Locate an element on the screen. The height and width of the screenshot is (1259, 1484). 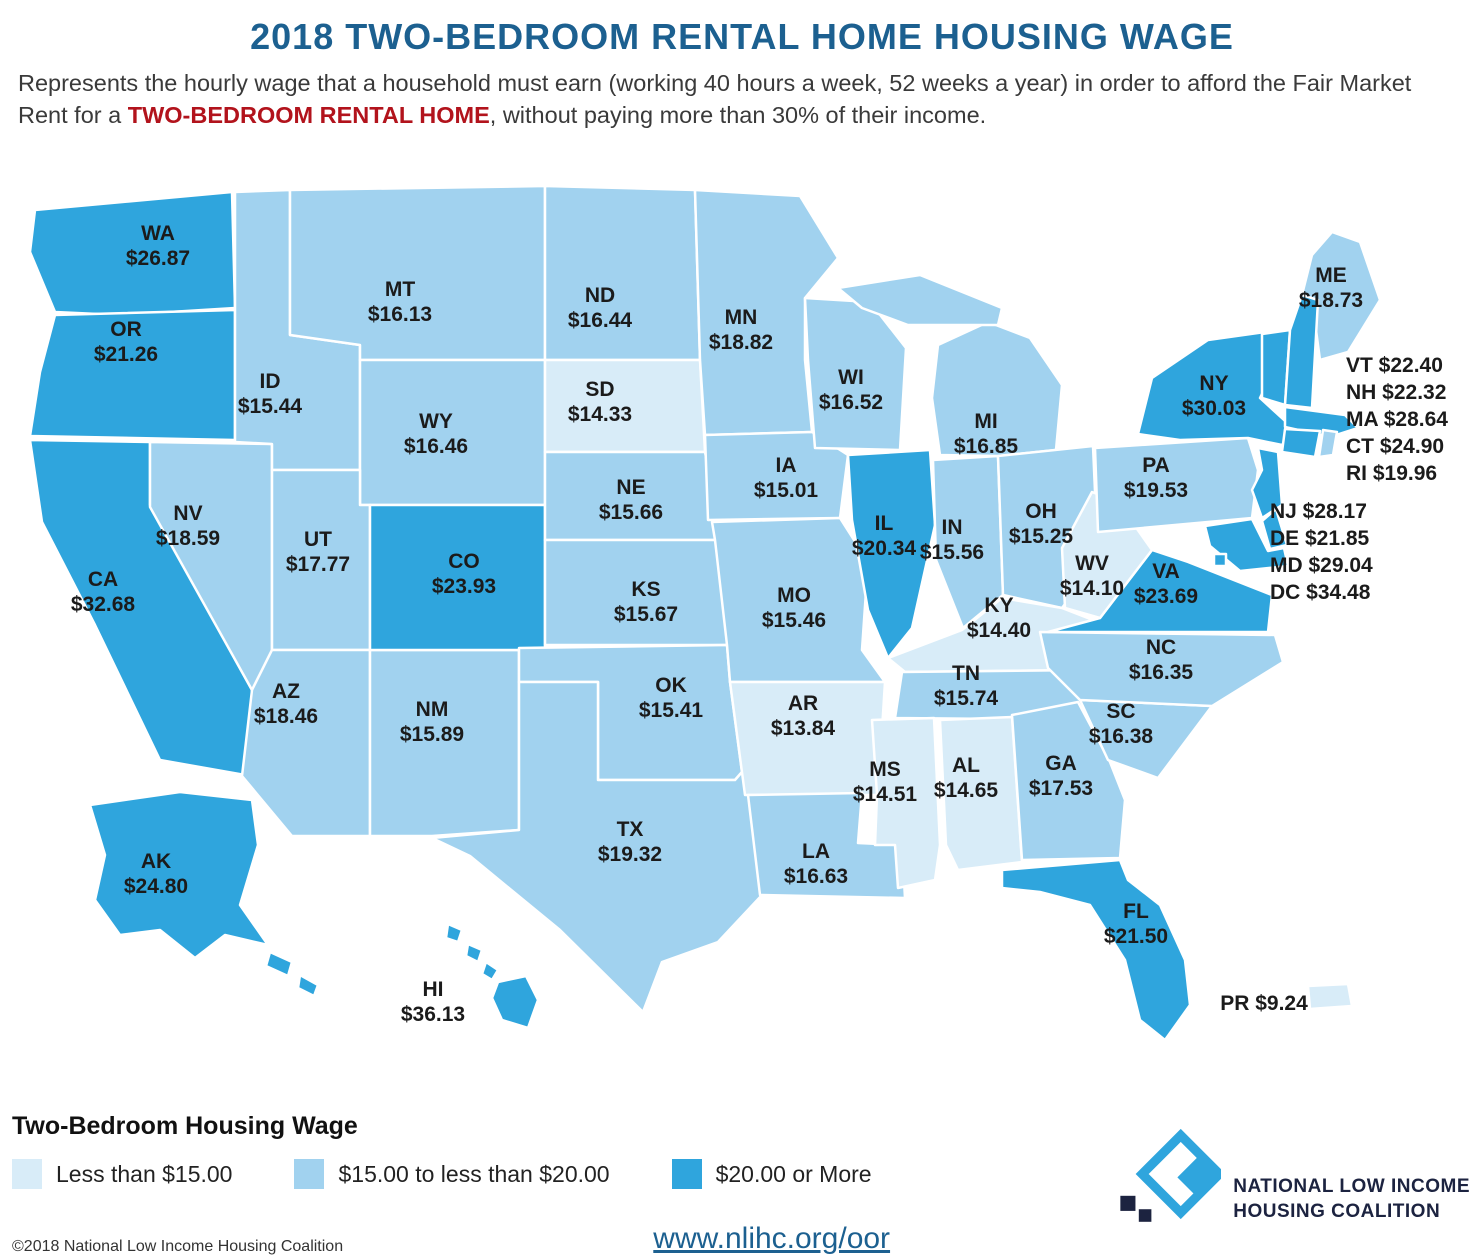
state-MT-shape is located at coordinates (417, 273).